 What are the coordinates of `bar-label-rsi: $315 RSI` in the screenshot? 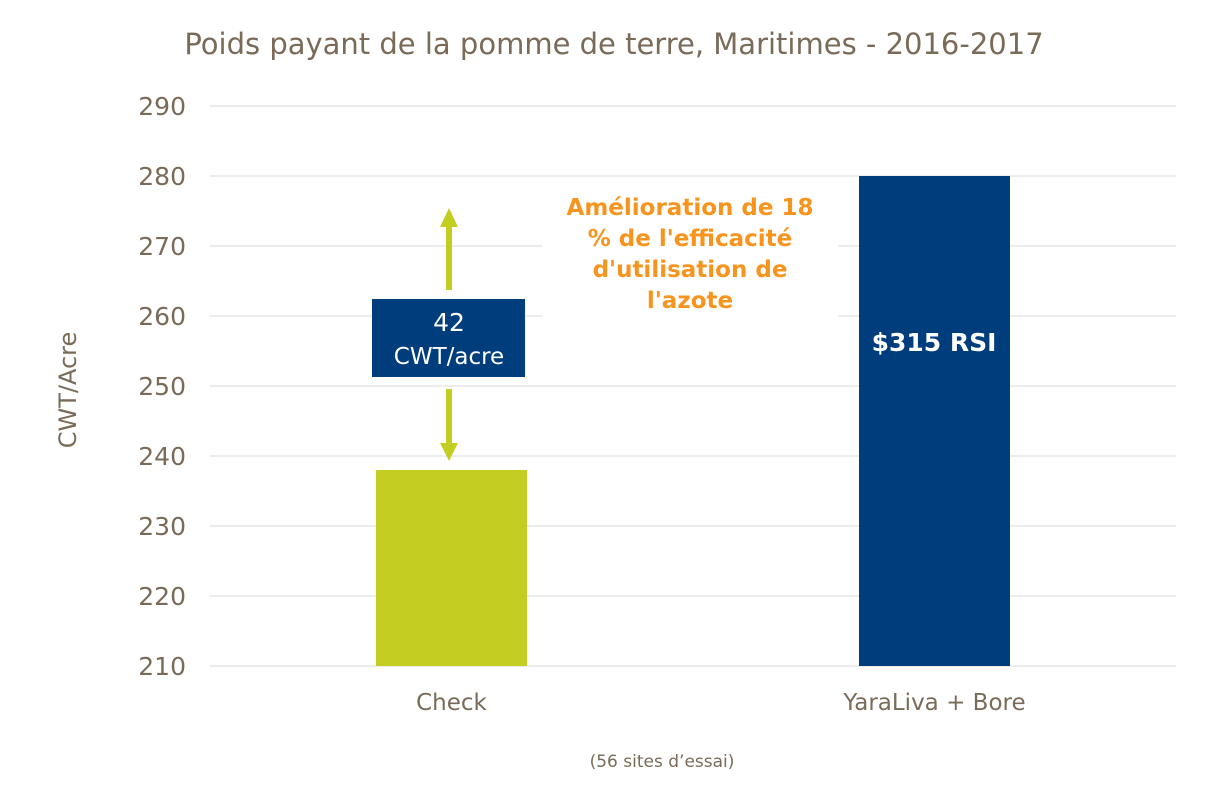 It's located at (934, 342).